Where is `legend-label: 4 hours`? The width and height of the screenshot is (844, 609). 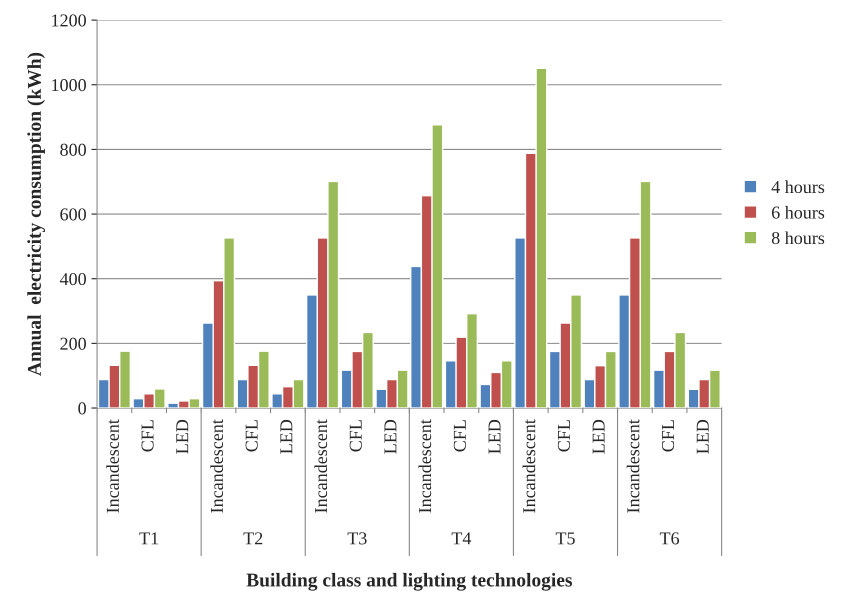
legend-label: 4 hours is located at coordinates (798, 187).